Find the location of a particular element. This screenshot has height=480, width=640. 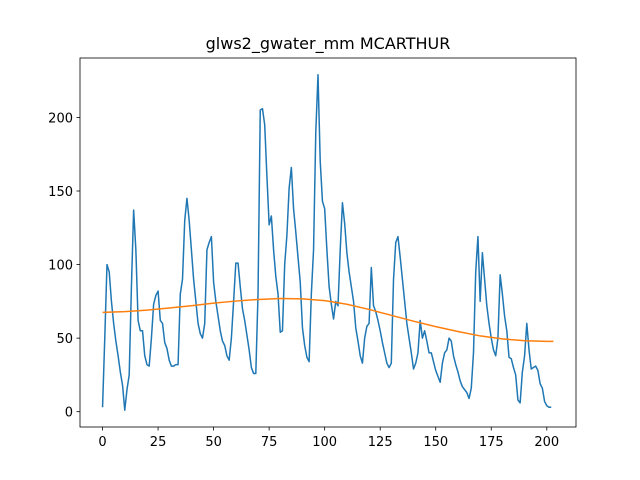

x-tick-label: 0 is located at coordinates (102, 442).